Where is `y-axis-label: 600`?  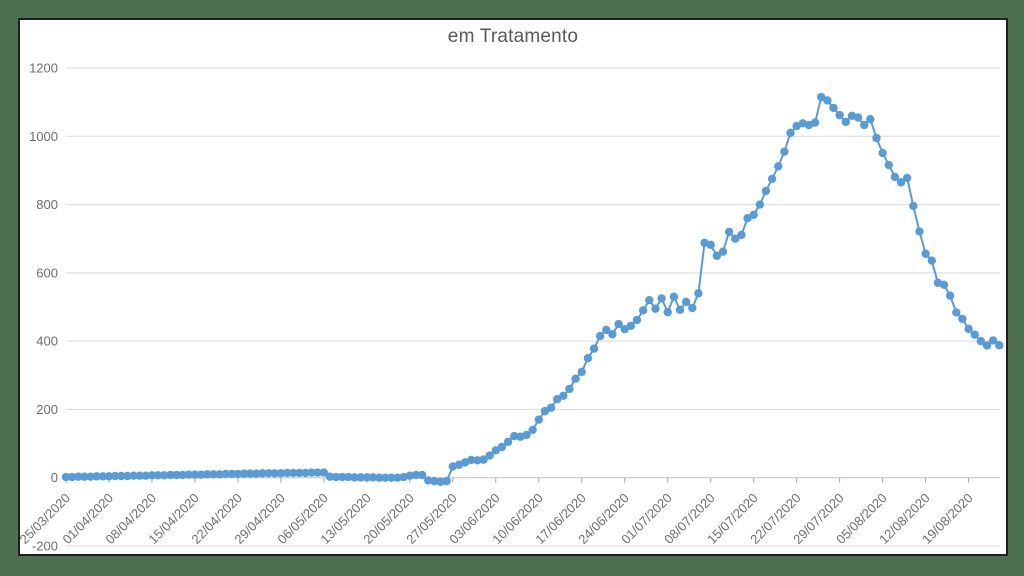 y-axis-label: 600 is located at coordinates (47, 272).